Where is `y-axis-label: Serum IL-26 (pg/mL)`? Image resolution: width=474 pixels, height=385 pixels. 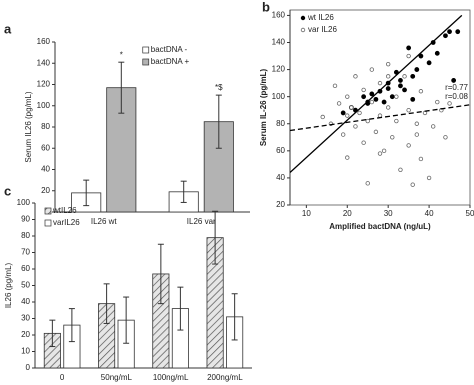 y-axis-label: Serum IL-26 (pg/mL) is located at coordinates (263, 107).